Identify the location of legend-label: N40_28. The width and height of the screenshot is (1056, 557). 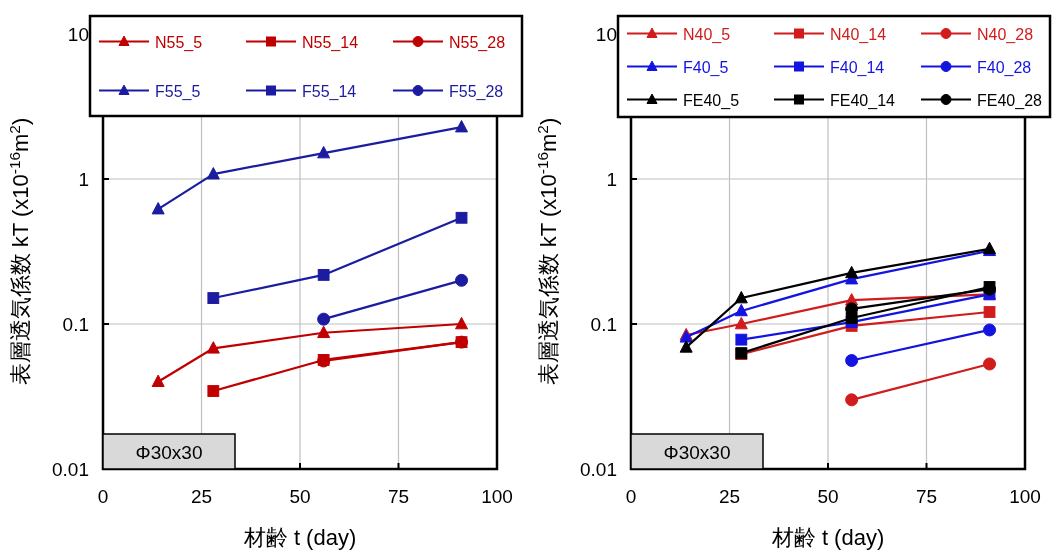
(1005, 34).